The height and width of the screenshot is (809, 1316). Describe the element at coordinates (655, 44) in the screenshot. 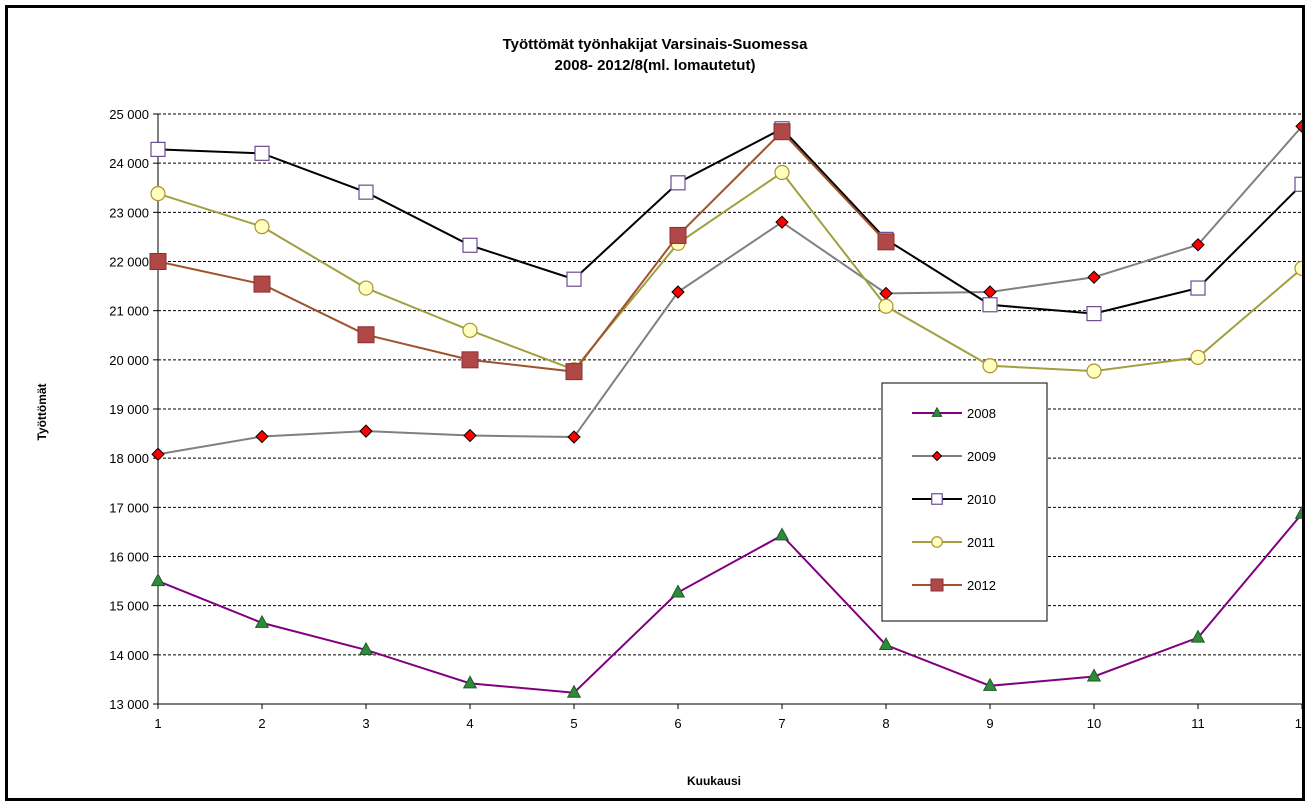

I see `chart-title-line1: Työttömät työnhakijat Varsinais-Suomessa` at that location.